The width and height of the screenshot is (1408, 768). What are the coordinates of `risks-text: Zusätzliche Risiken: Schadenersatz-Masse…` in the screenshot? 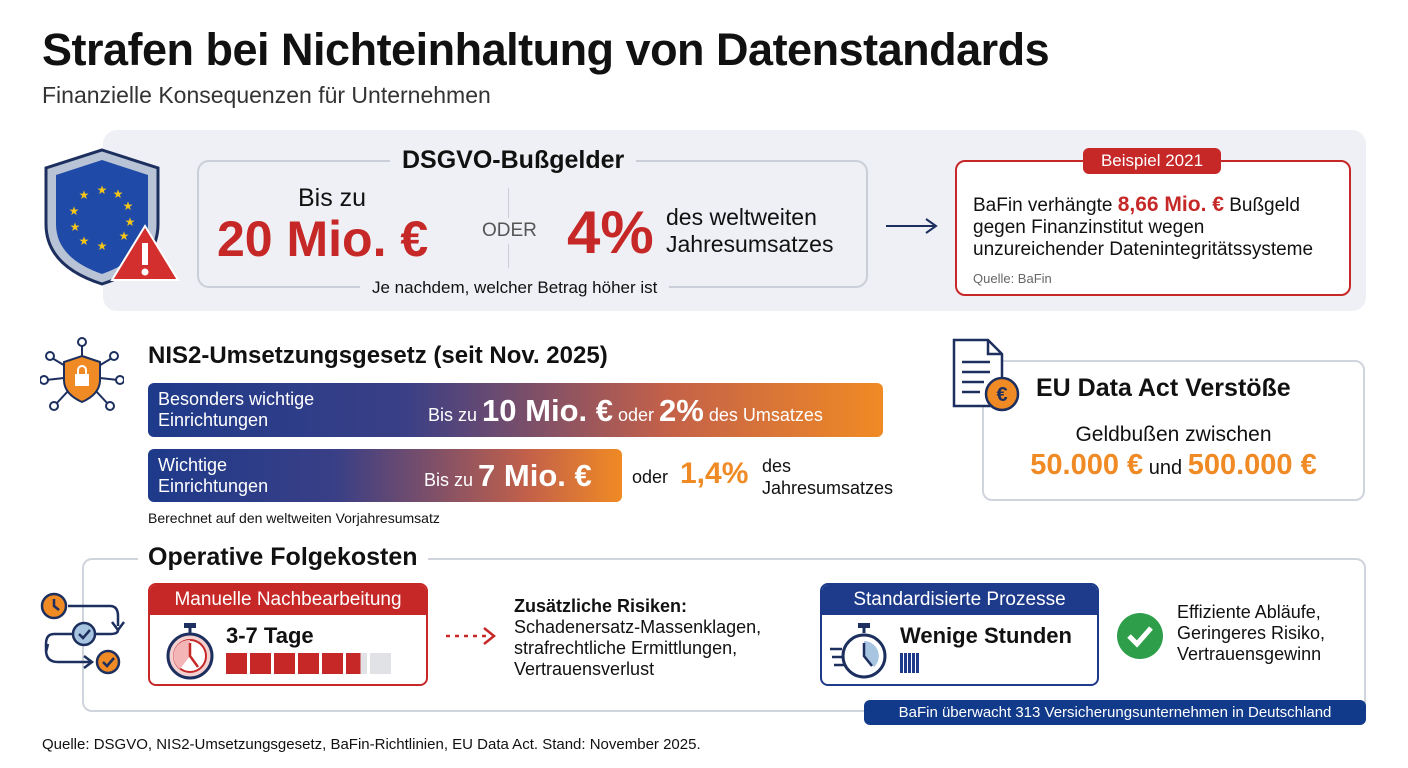 It's located at (637, 638).